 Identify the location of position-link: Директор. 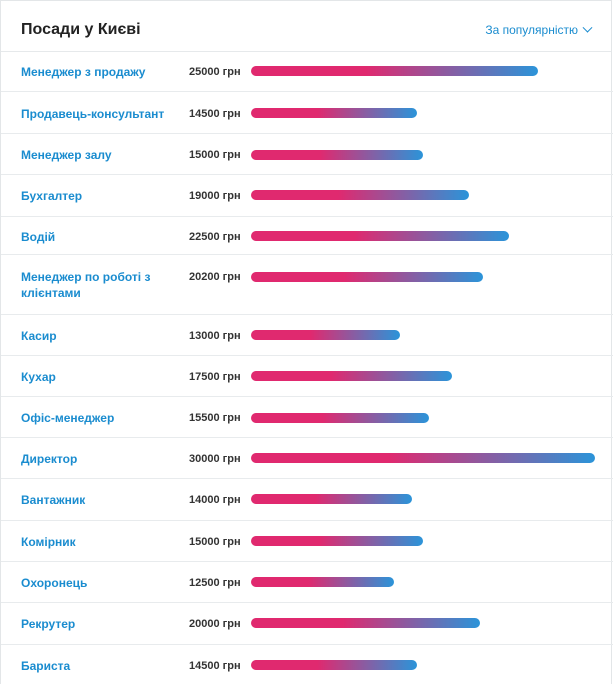
(49, 459).